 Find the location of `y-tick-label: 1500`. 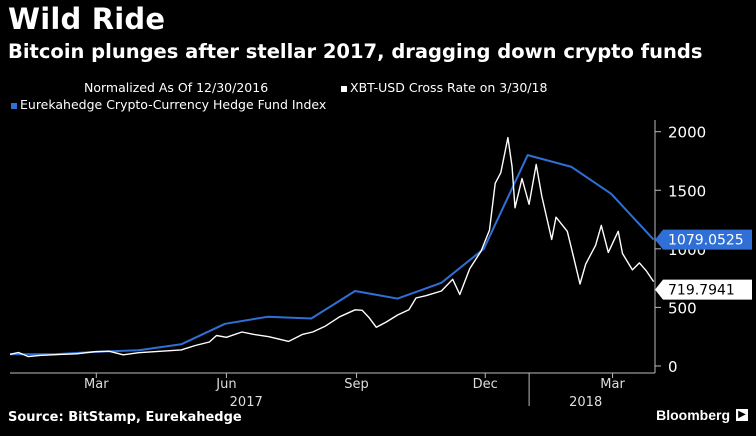

y-tick-label: 1500 is located at coordinates (687, 191).